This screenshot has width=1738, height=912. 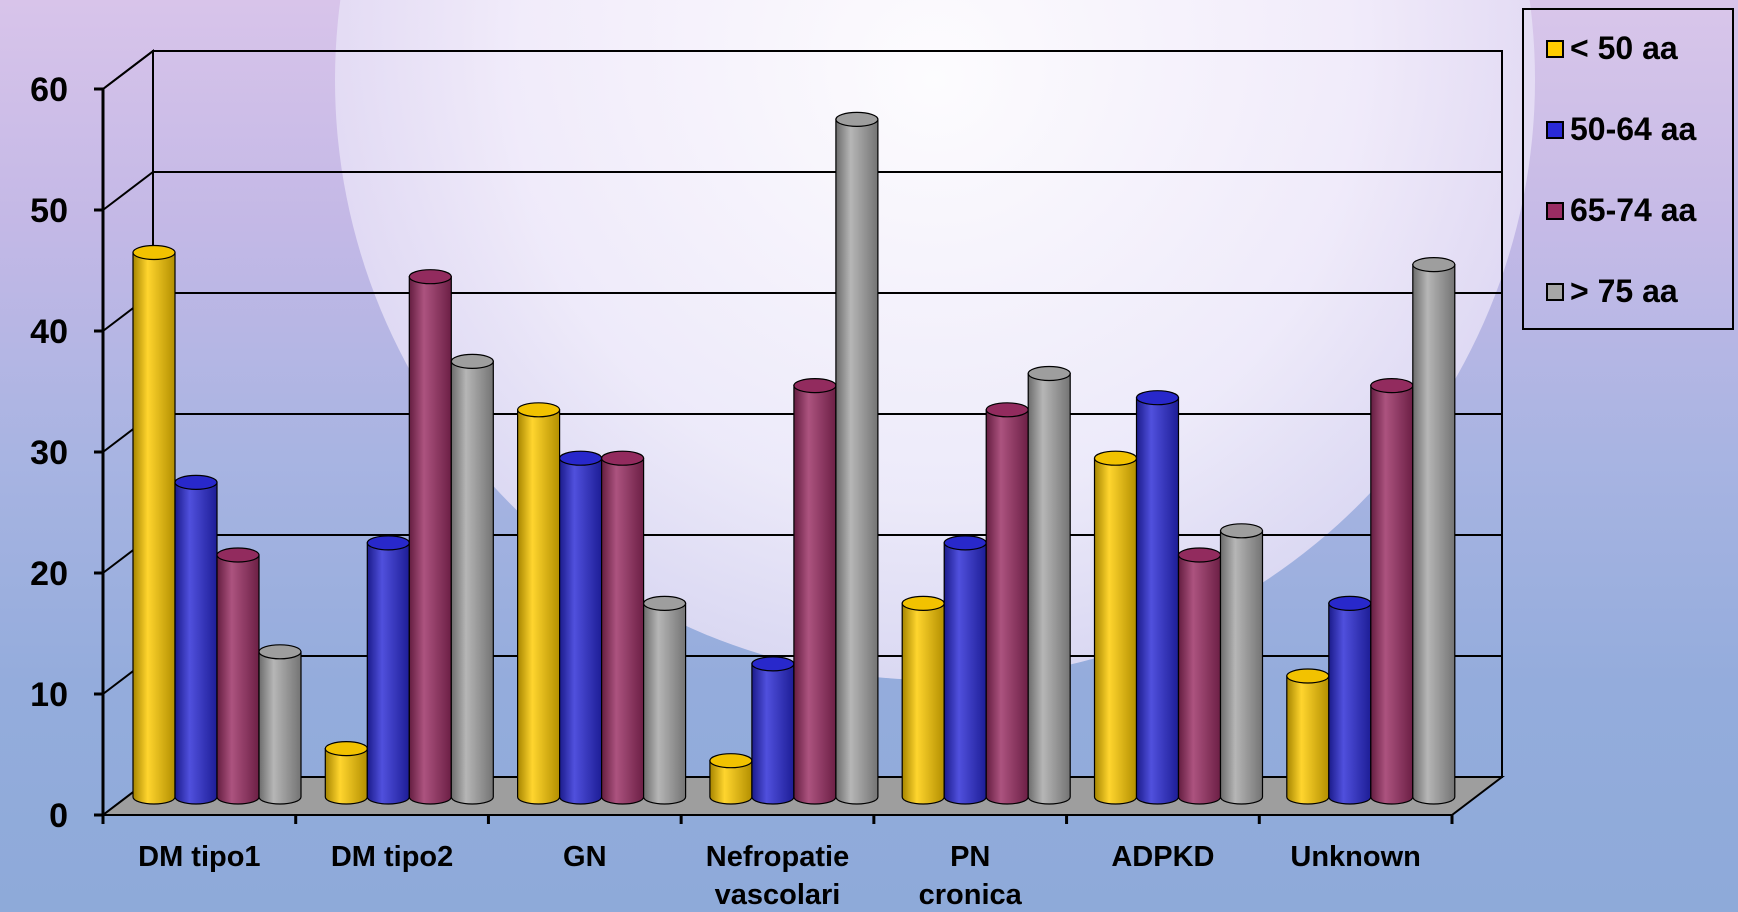 I want to click on y-tick-label: 0, so click(x=58, y=816).